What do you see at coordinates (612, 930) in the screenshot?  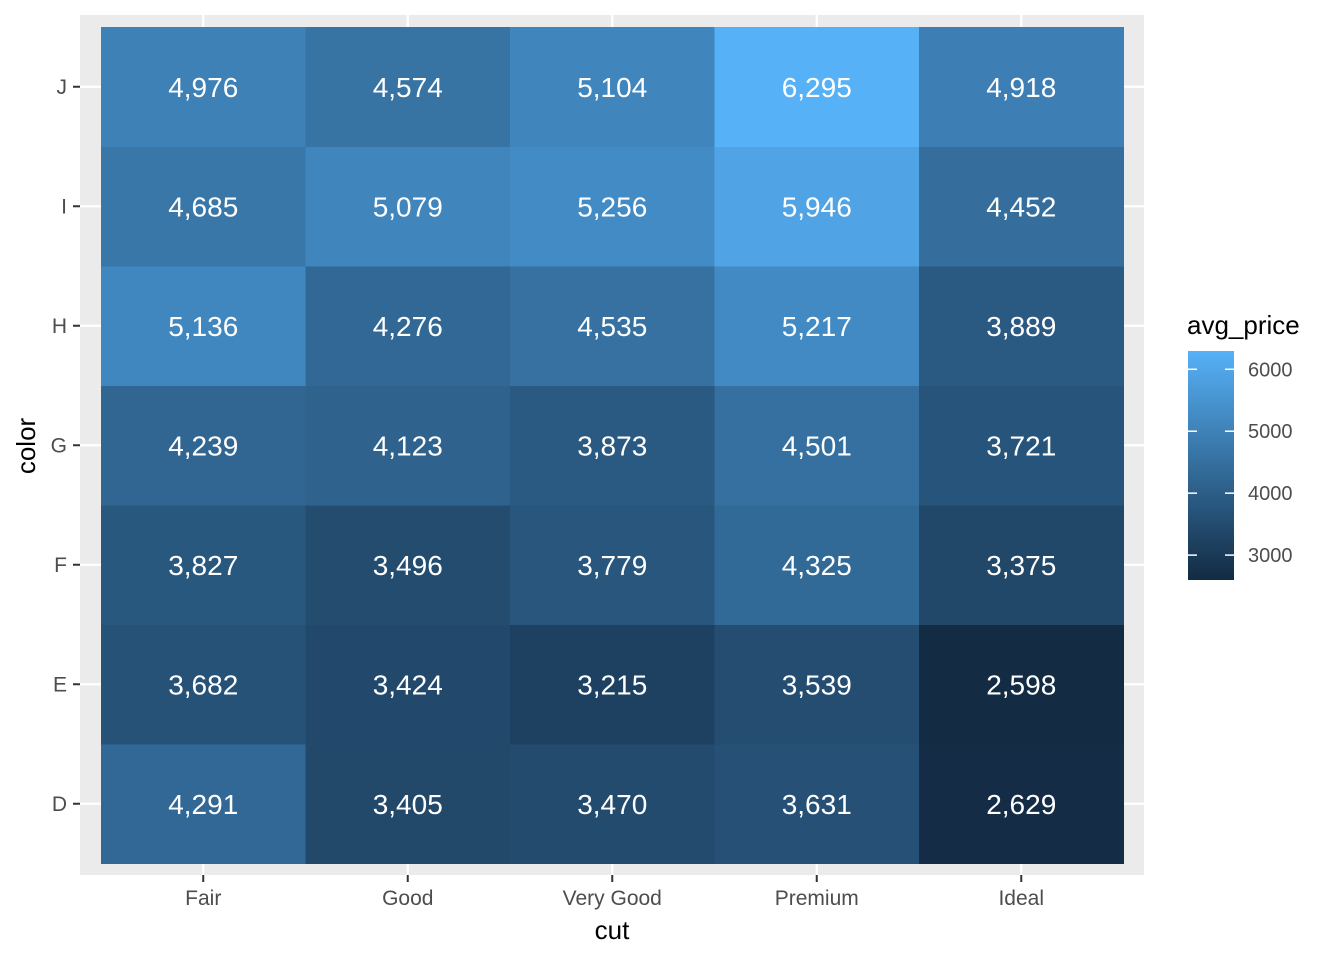 I see `x-axis-title: cut` at bounding box center [612, 930].